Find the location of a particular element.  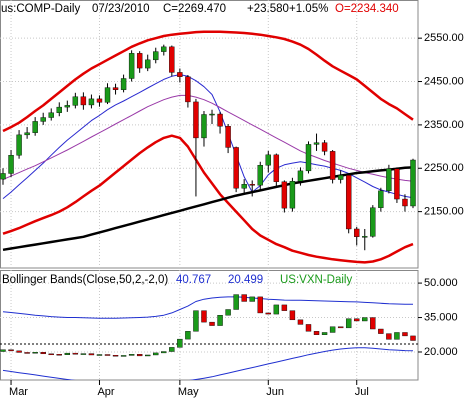

y-tick-label: 2450.00 is located at coordinates (444, 81).